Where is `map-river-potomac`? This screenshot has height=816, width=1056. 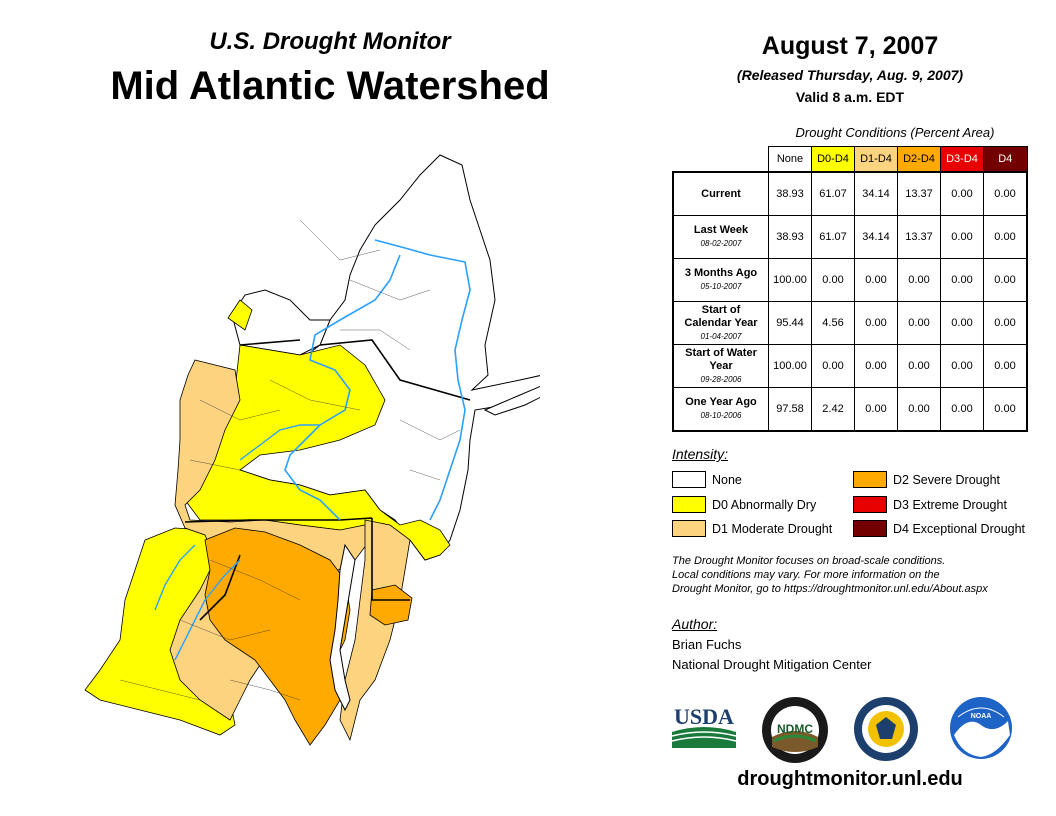
map-river-potomac is located at coordinates (197, 602).